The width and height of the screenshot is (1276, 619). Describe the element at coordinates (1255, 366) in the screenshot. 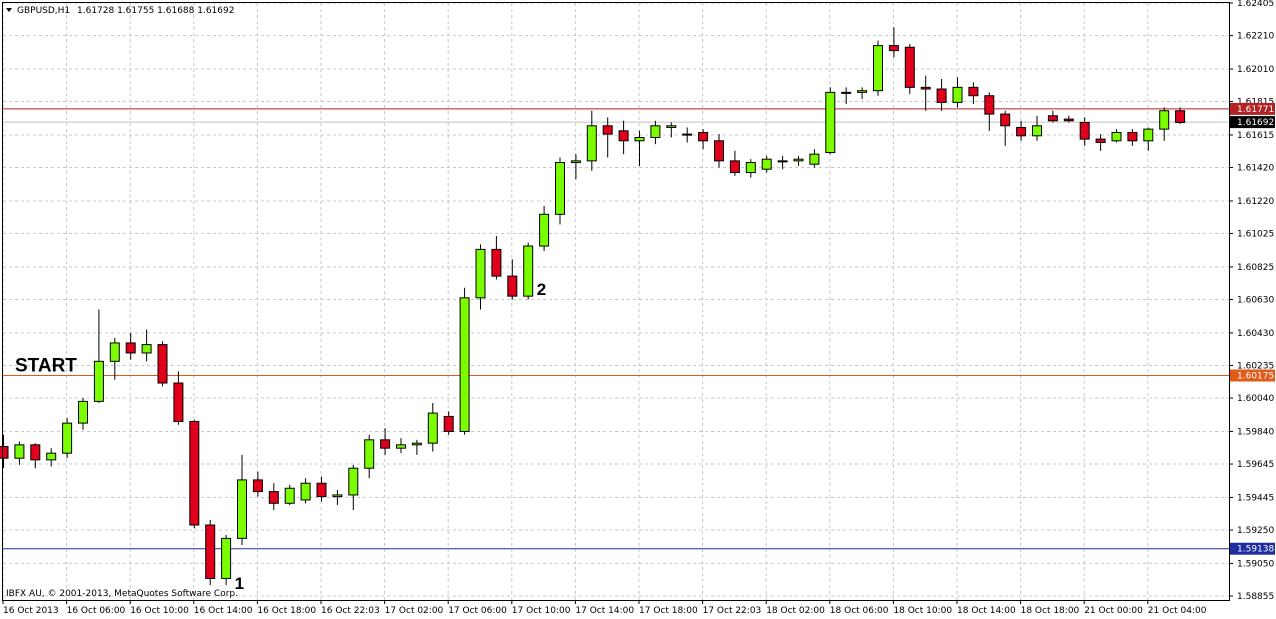

I see `y-tick-label: 1.60235` at that location.